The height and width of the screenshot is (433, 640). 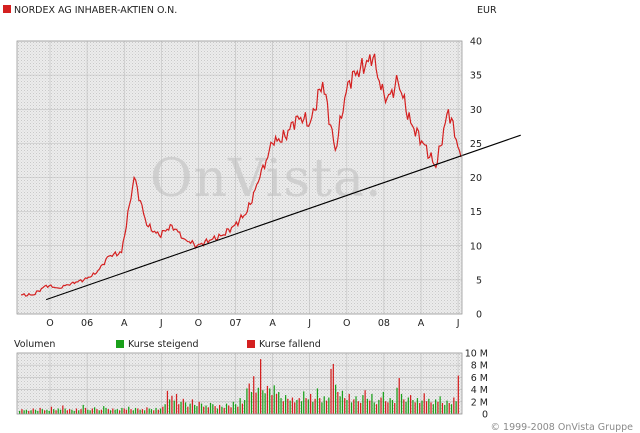 What do you see at coordinates (476, 144) in the screenshot?
I see `price-y-tick-label: 25` at bounding box center [476, 144].